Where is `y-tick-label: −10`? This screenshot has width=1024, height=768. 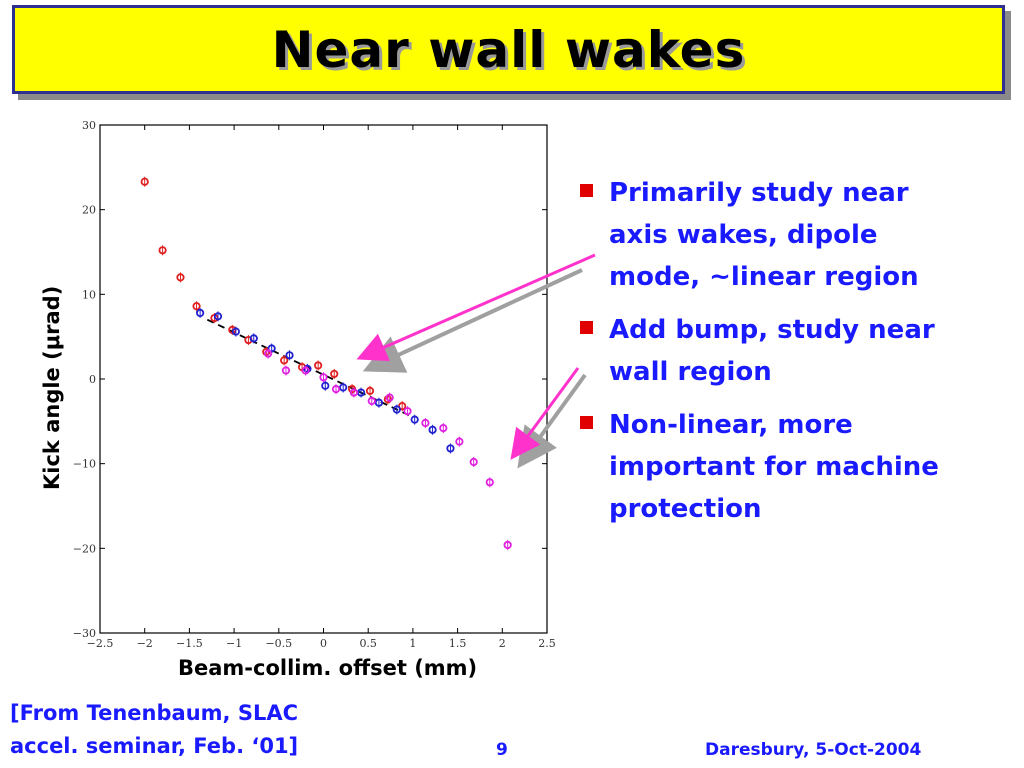
y-tick-label: −10 is located at coordinates (84, 464).